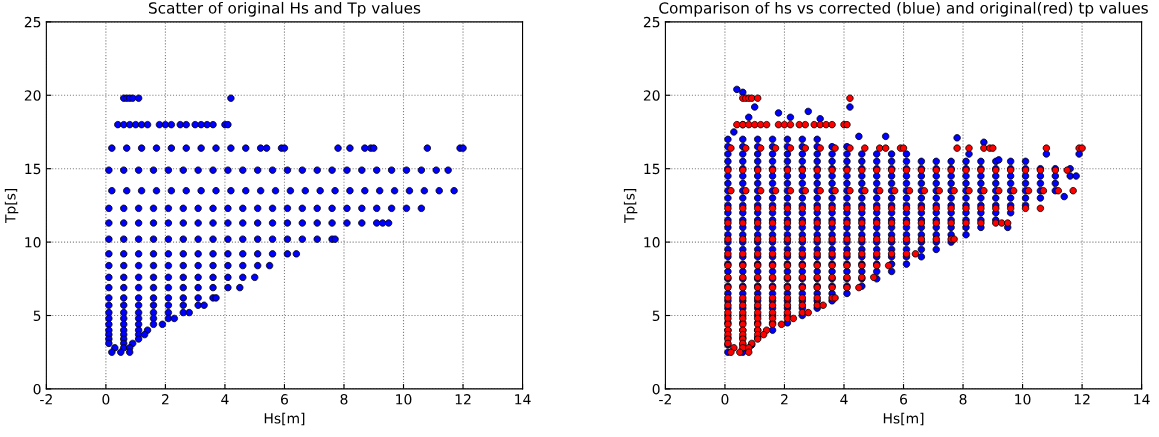 The width and height of the screenshot is (1159, 437). What do you see at coordinates (903, 9) in the screenshot?
I see `chart-title: Comparison of hs vs corrected (blue) and original(red) tp values` at bounding box center [903, 9].